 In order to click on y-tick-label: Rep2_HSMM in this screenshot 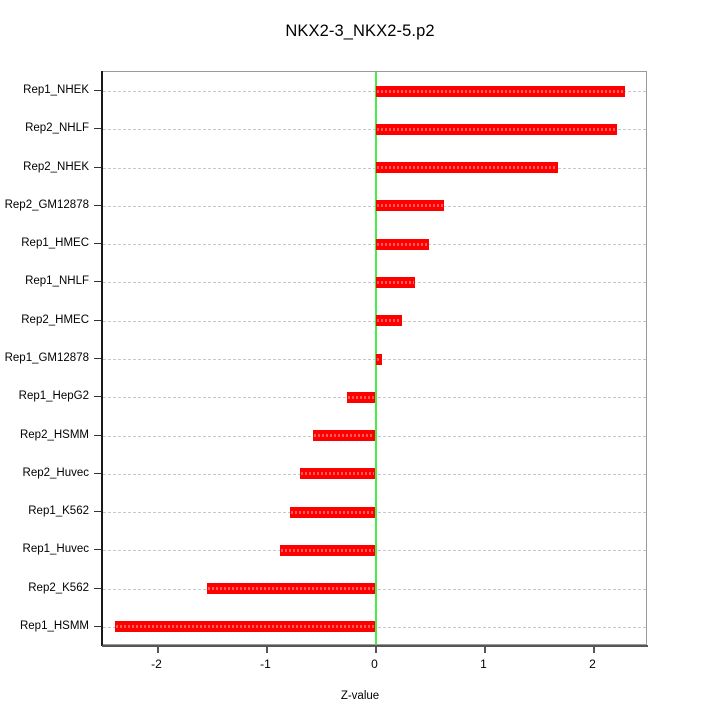, I will do `click(54, 434)`.